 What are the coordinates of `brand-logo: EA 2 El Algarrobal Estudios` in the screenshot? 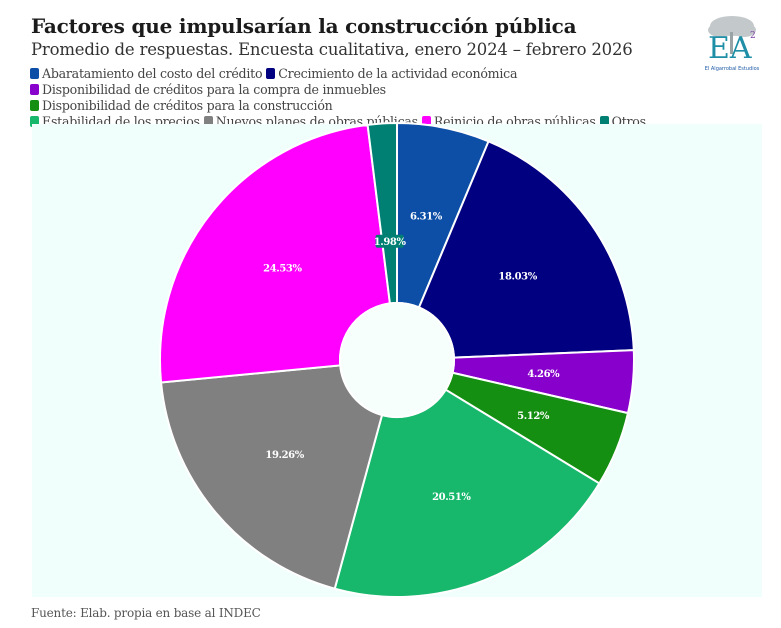 It's located at (732, 43).